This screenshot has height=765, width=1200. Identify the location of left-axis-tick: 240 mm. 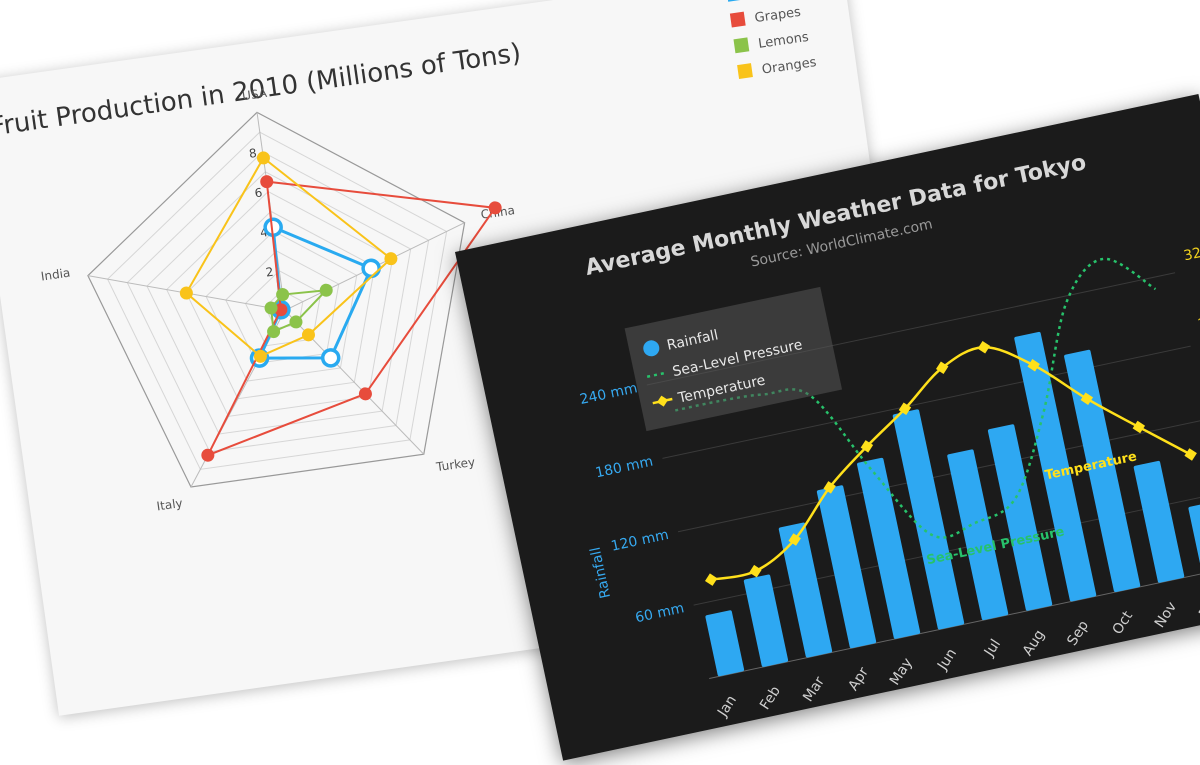
(608, 394).